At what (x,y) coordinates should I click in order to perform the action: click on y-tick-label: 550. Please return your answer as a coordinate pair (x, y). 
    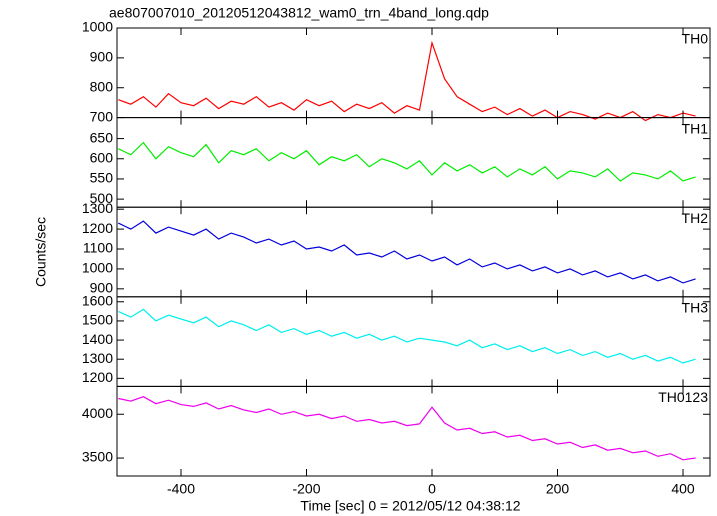
    Looking at the image, I should click on (102, 178).